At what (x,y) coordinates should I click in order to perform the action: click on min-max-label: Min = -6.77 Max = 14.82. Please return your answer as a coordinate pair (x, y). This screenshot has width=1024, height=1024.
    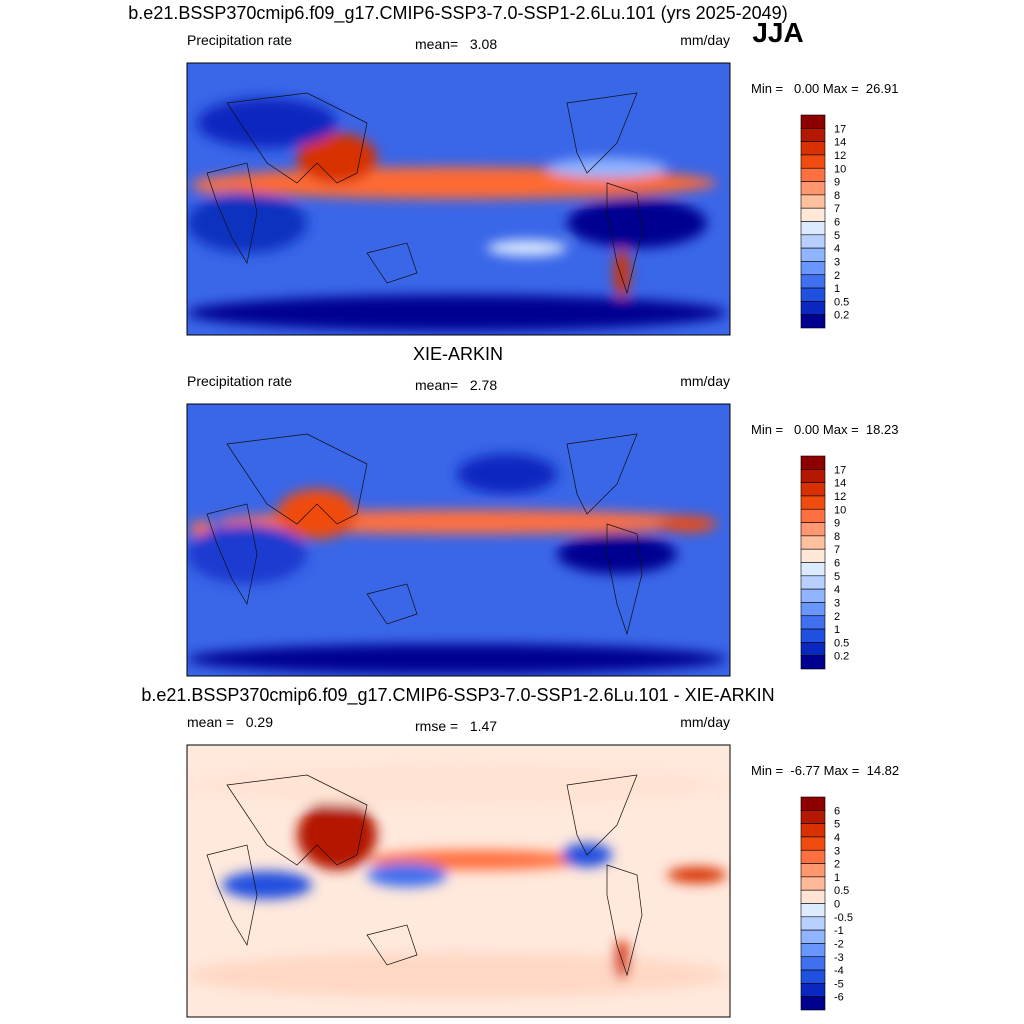
    Looking at the image, I should click on (825, 770).